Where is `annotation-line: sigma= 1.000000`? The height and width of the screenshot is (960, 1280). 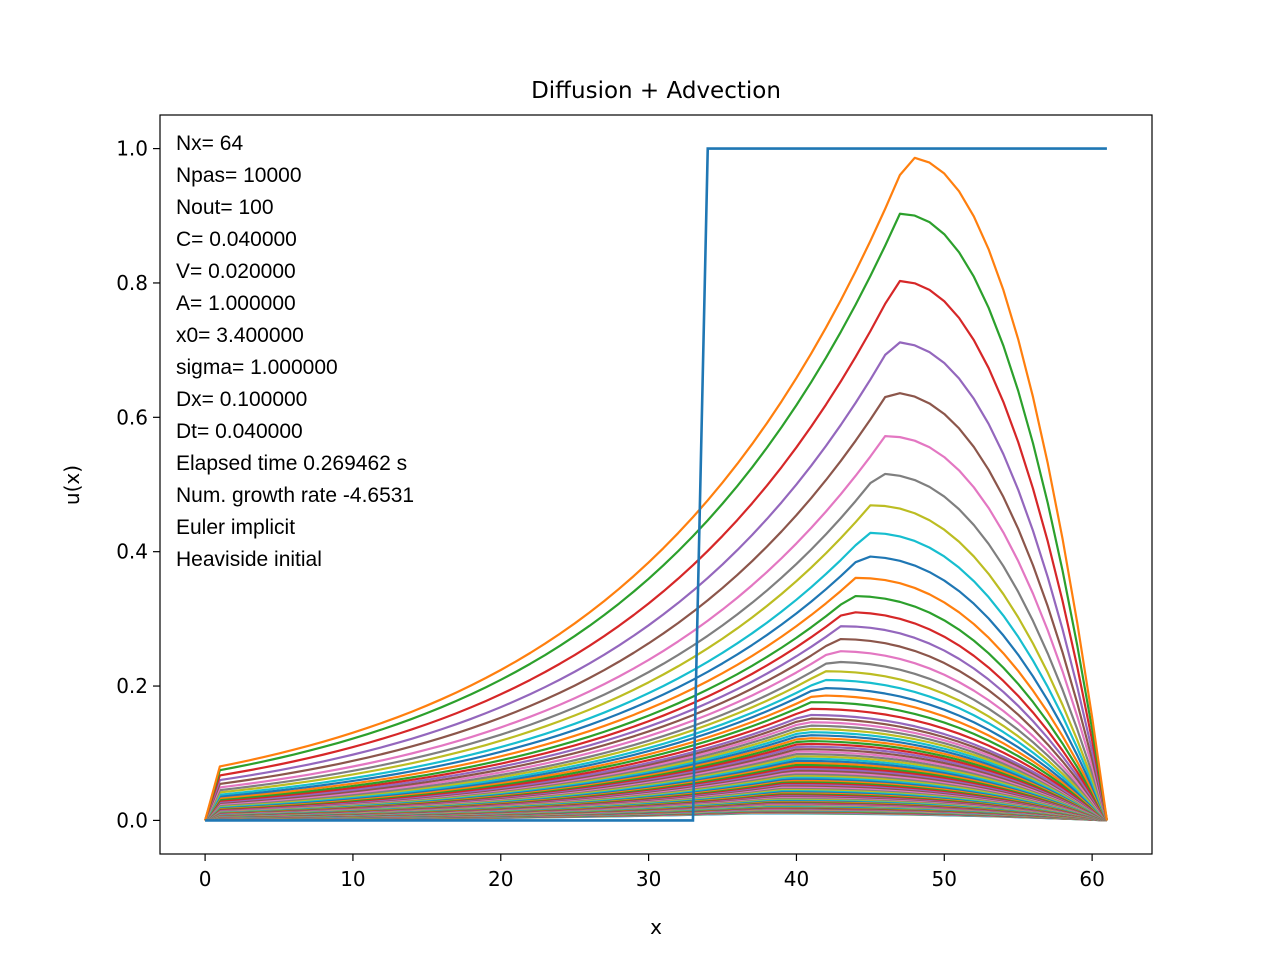
annotation-line: sigma= 1.000000 is located at coordinates (257, 367).